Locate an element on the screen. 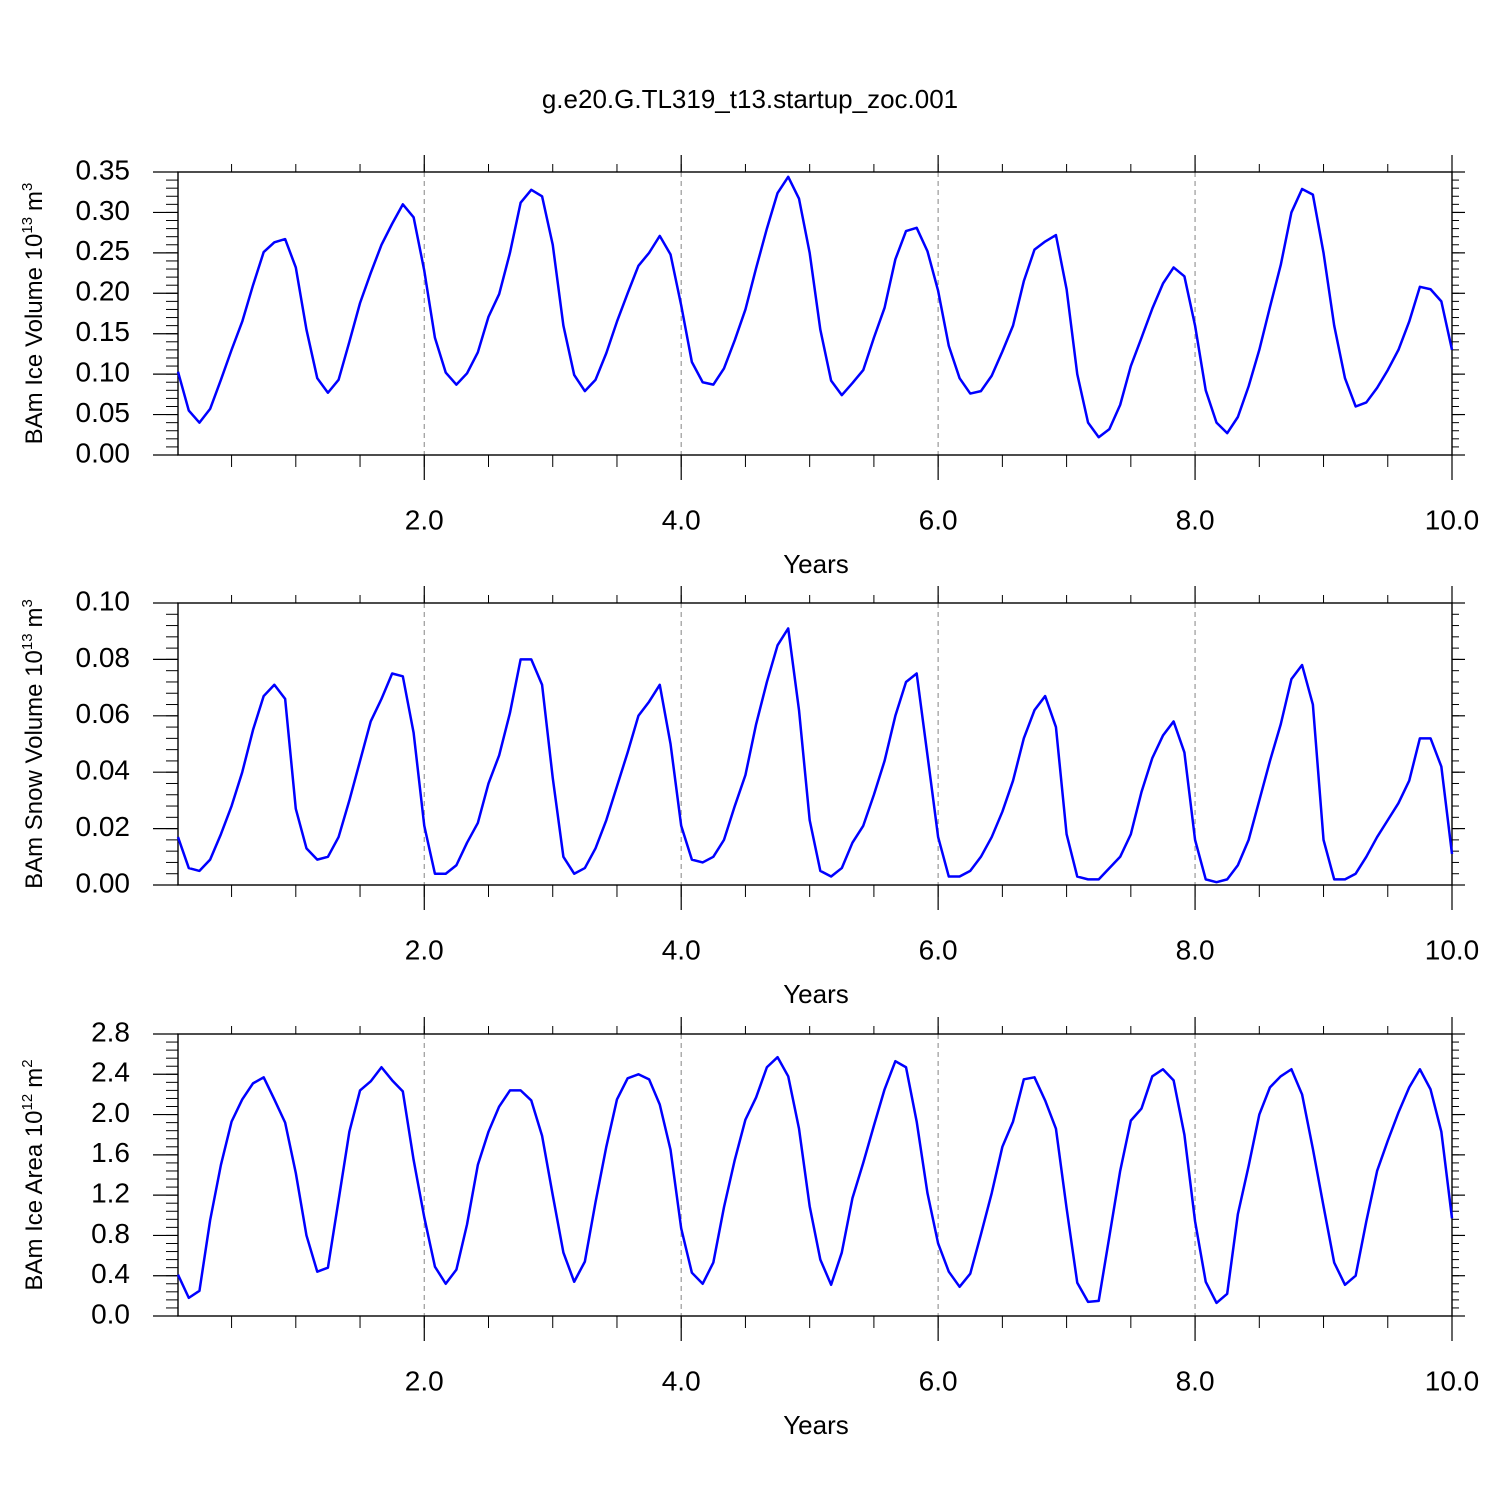  y-tick-label: 0.35 is located at coordinates (103, 169).